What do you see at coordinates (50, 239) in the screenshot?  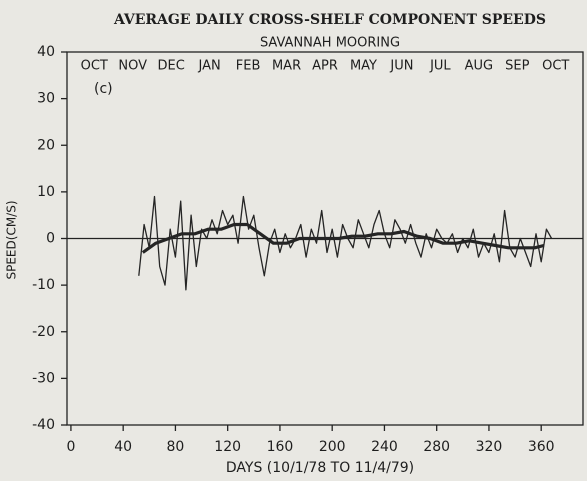 I see `y-tick-label: 0` at bounding box center [50, 239].